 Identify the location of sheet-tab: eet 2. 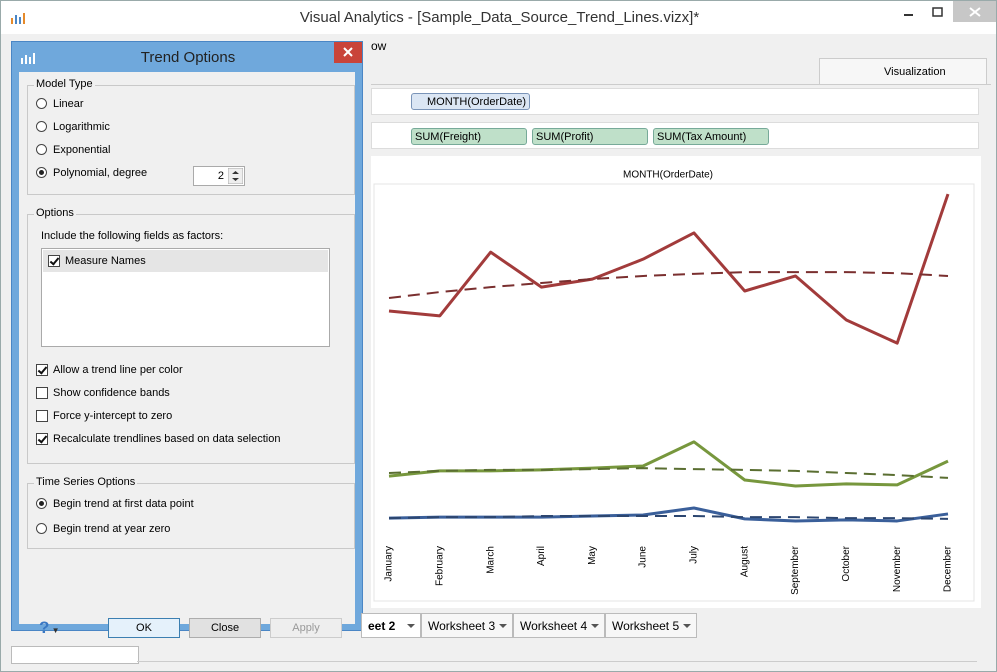
(391, 625).